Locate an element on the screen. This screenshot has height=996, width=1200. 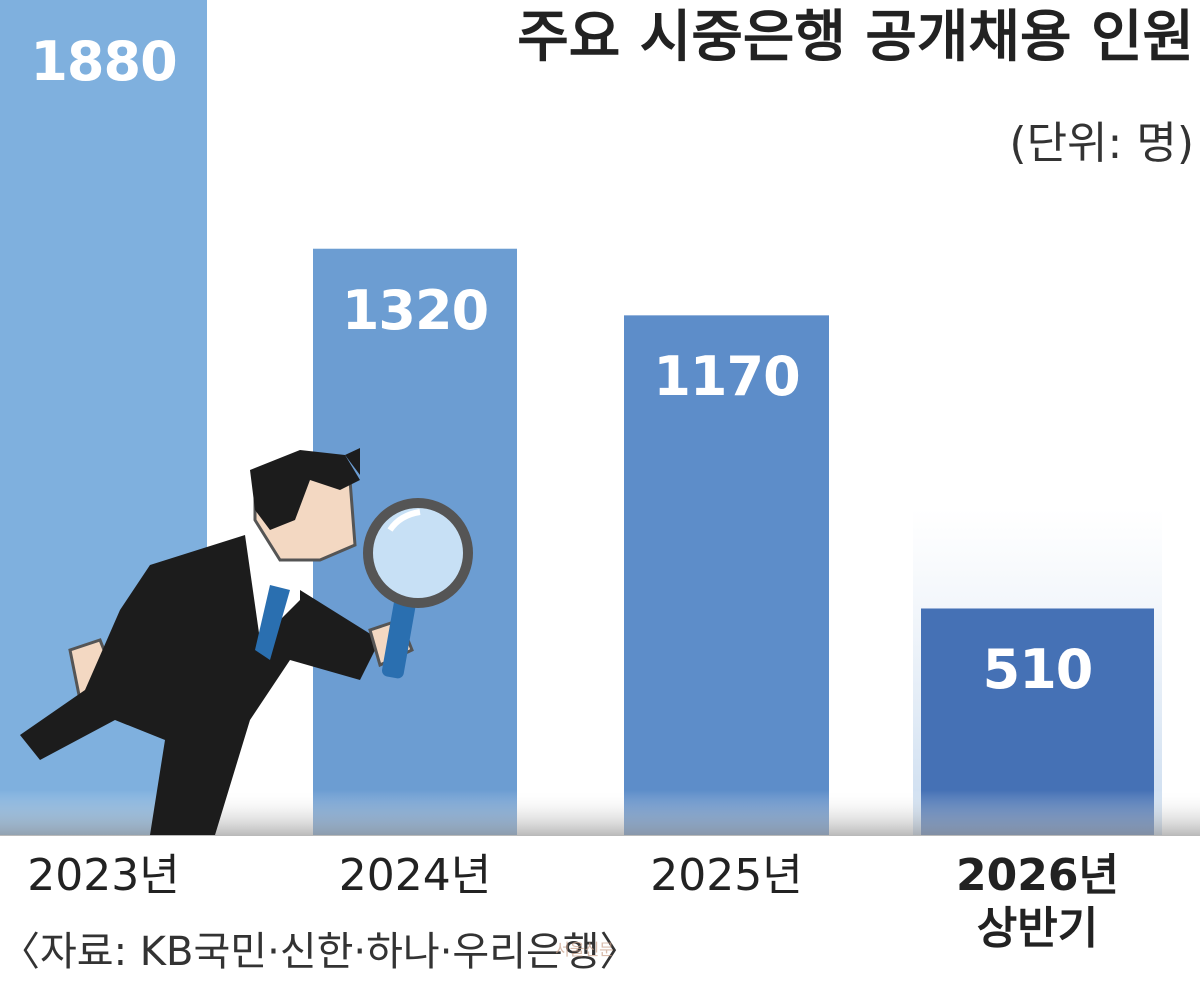
x-tick-label: 2025년 is located at coordinates (726, 875).